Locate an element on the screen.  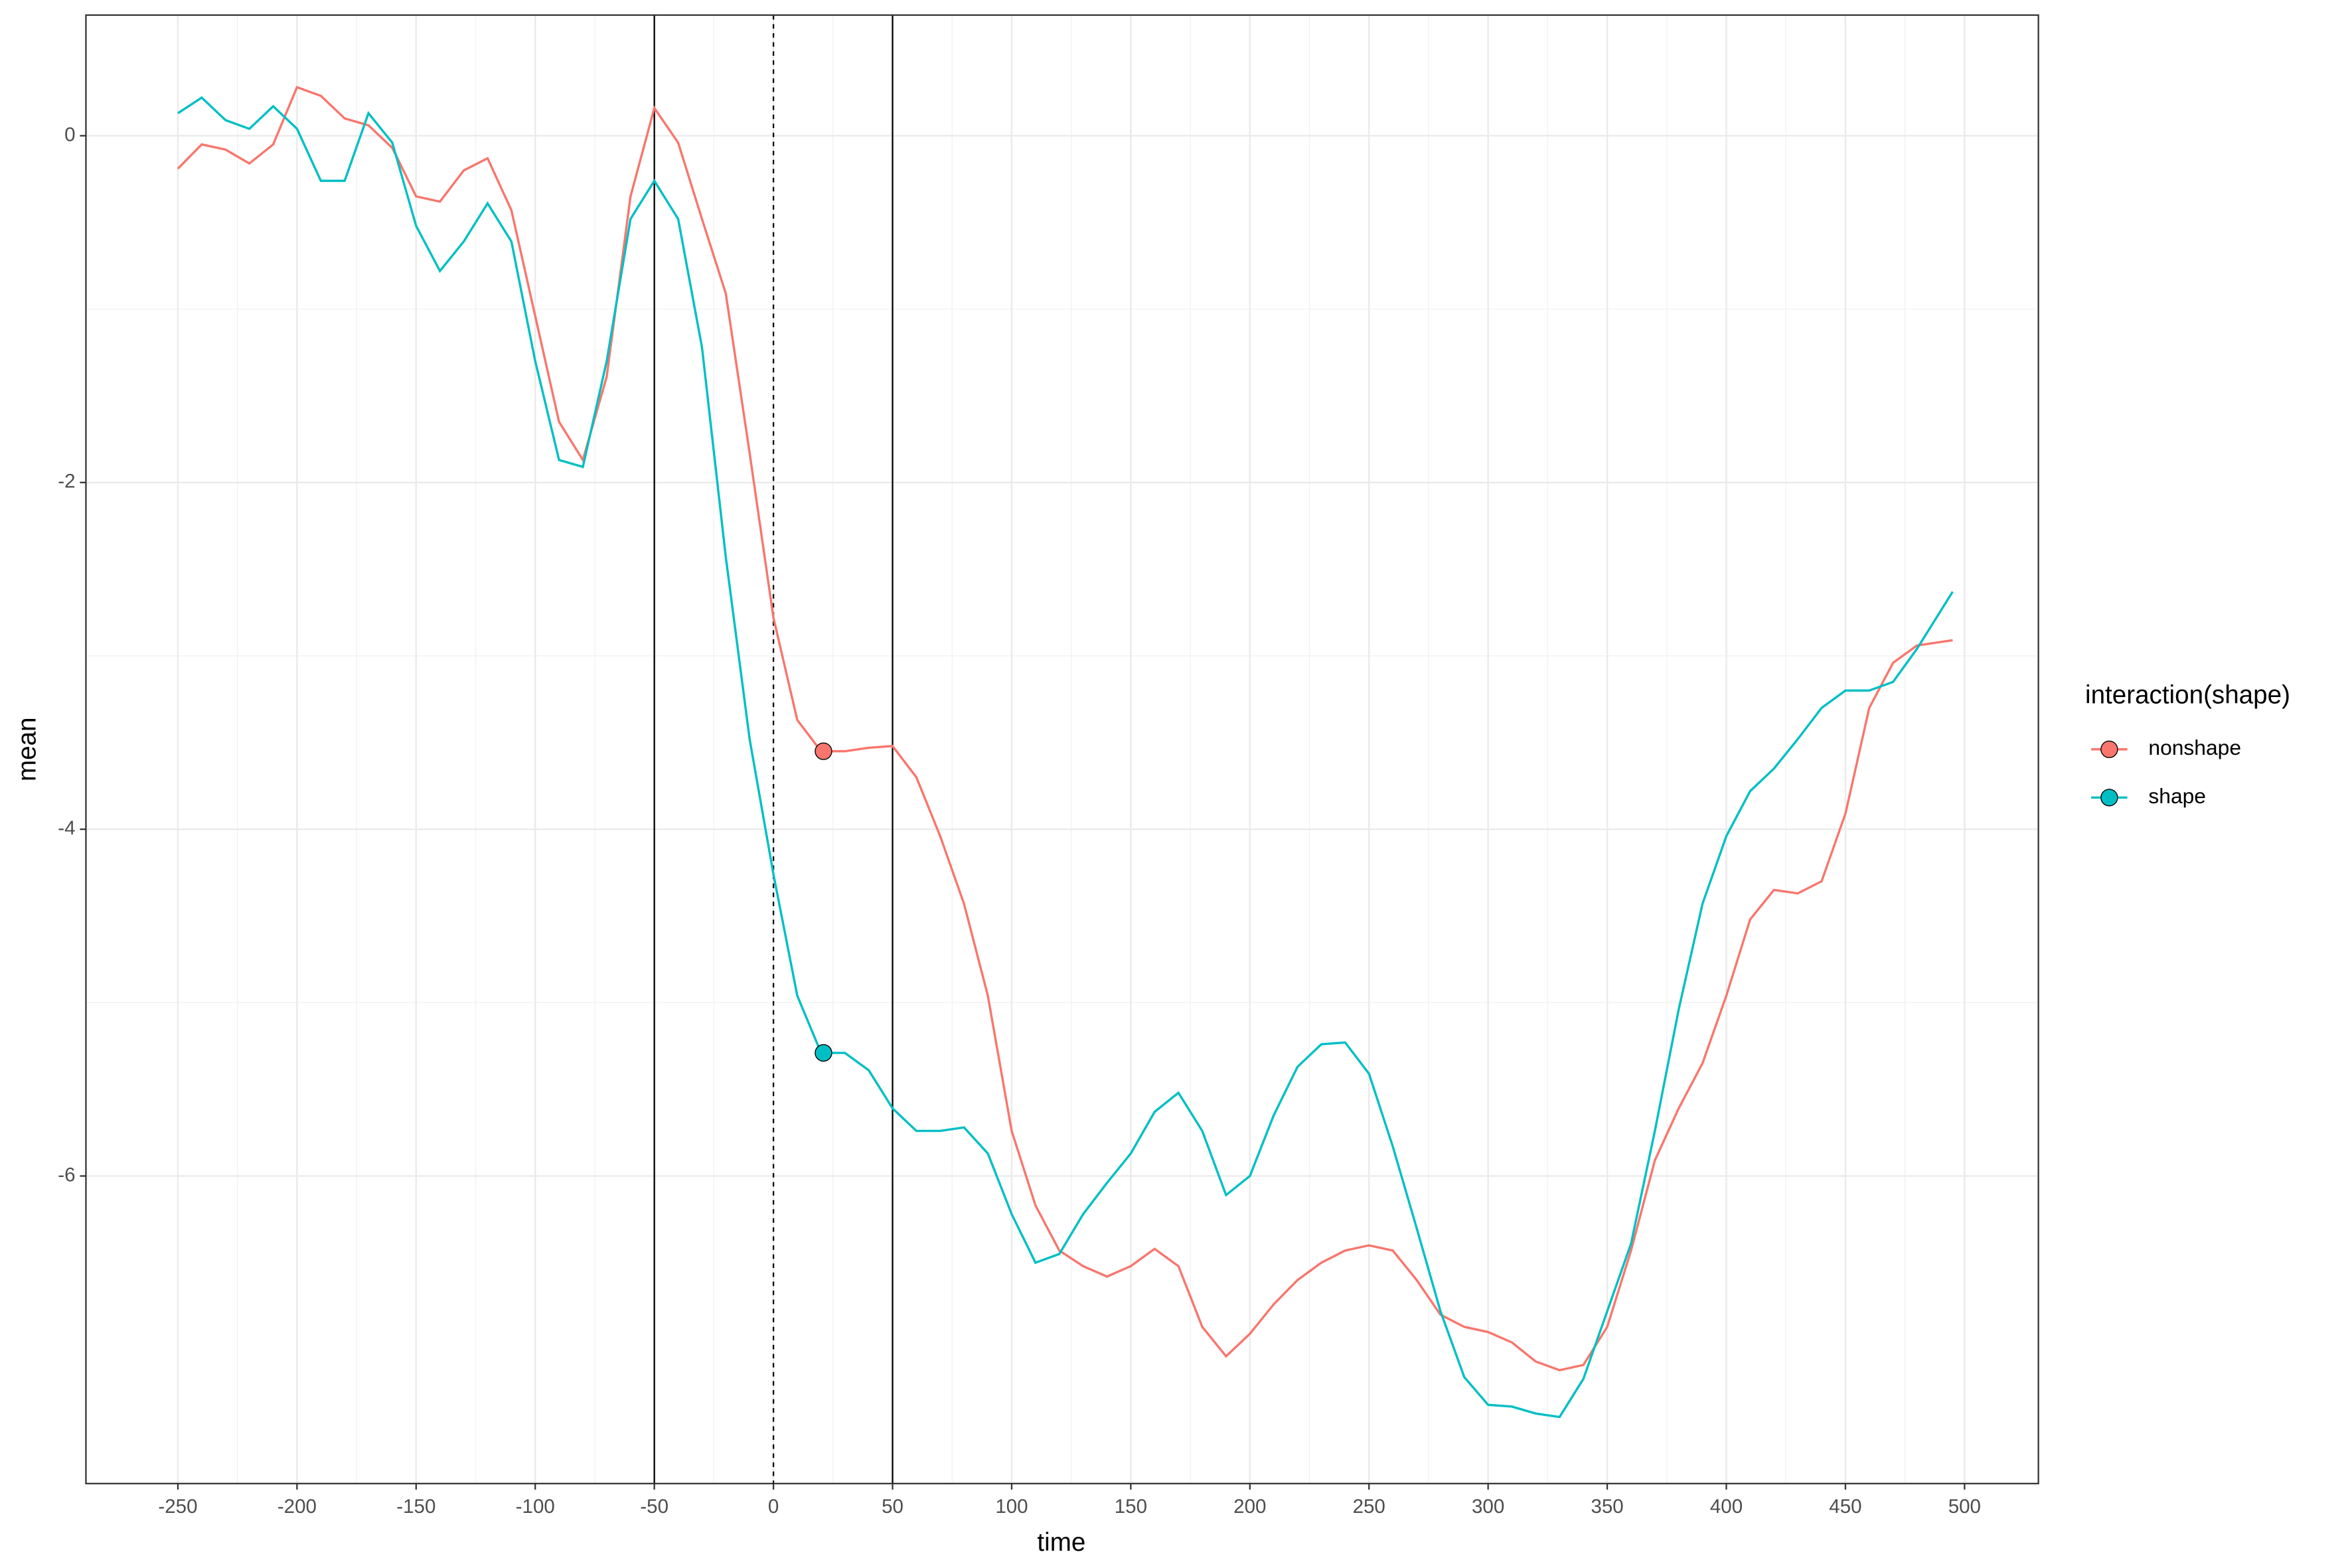
x-tick-label: 50 is located at coordinates (893, 1507).